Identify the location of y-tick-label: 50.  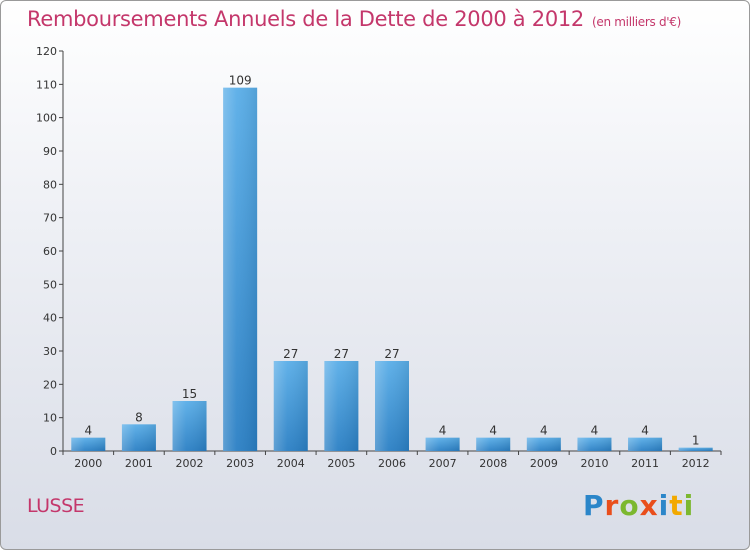
(50, 284).